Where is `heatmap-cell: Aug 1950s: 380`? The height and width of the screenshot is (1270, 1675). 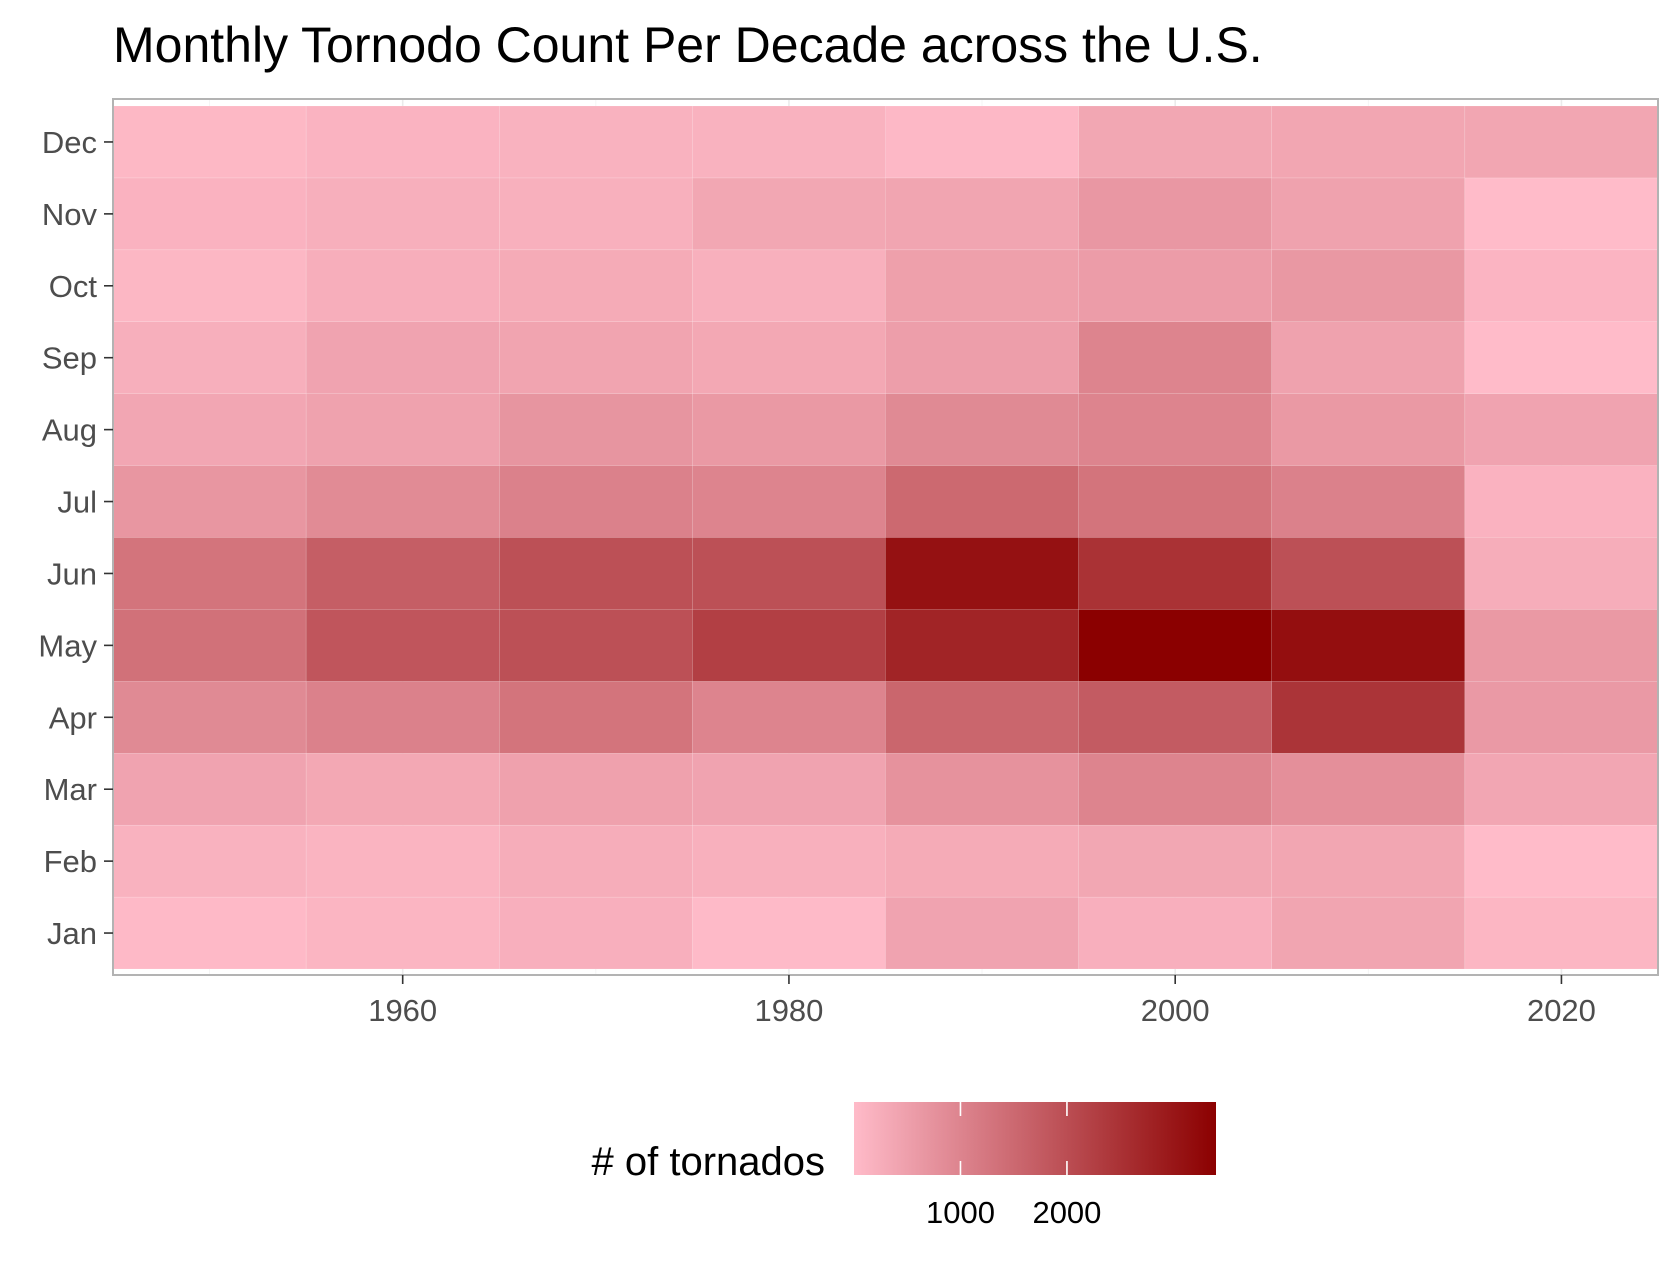
heatmap-cell: Aug 1950s: 380 is located at coordinates (209, 429).